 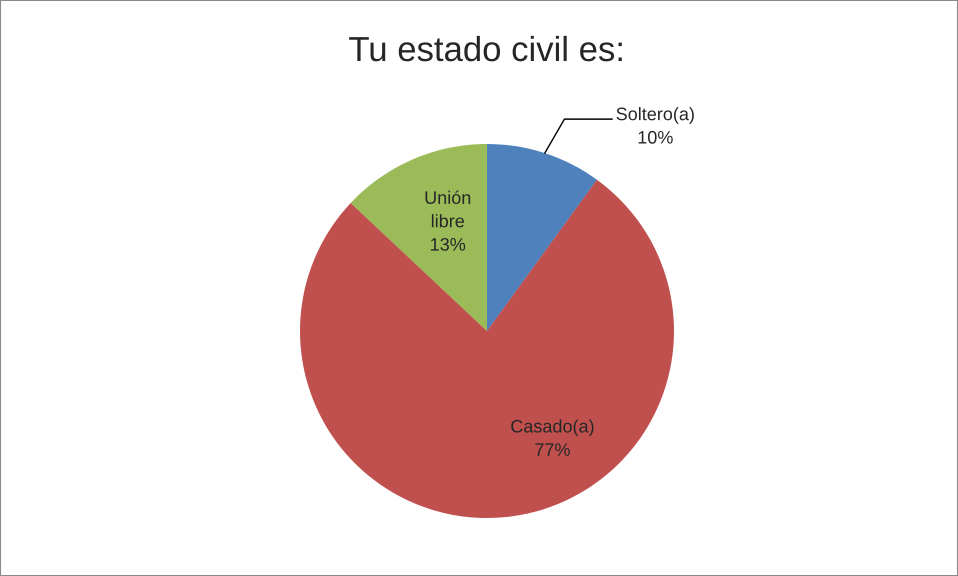 I want to click on slice-label: Casado(a), so click(x=552, y=427).